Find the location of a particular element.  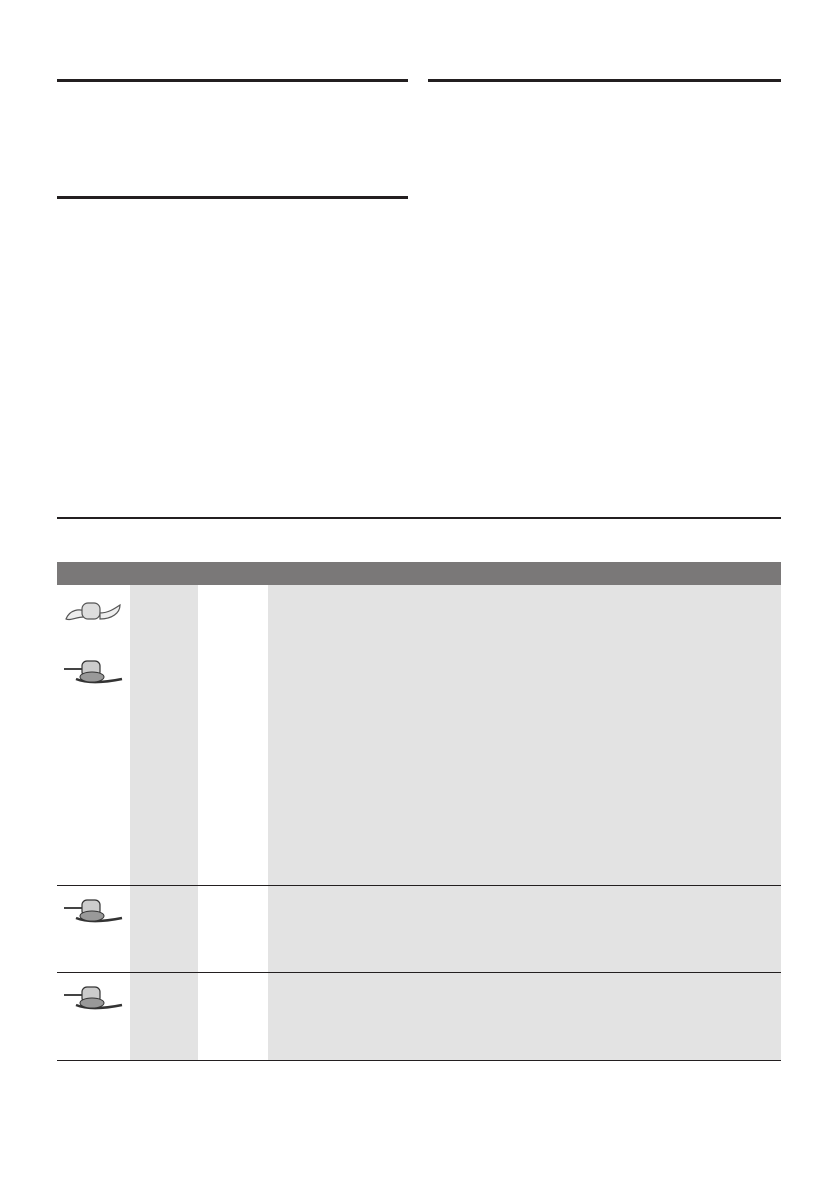

section-rule-full is located at coordinates (419, 518).